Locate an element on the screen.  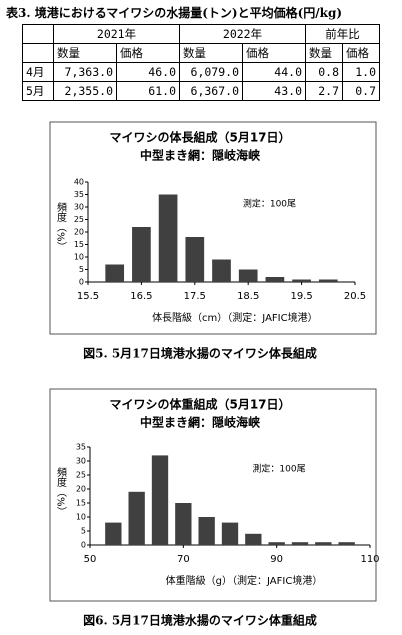
x-tick-label: 70 is located at coordinates (183, 559).